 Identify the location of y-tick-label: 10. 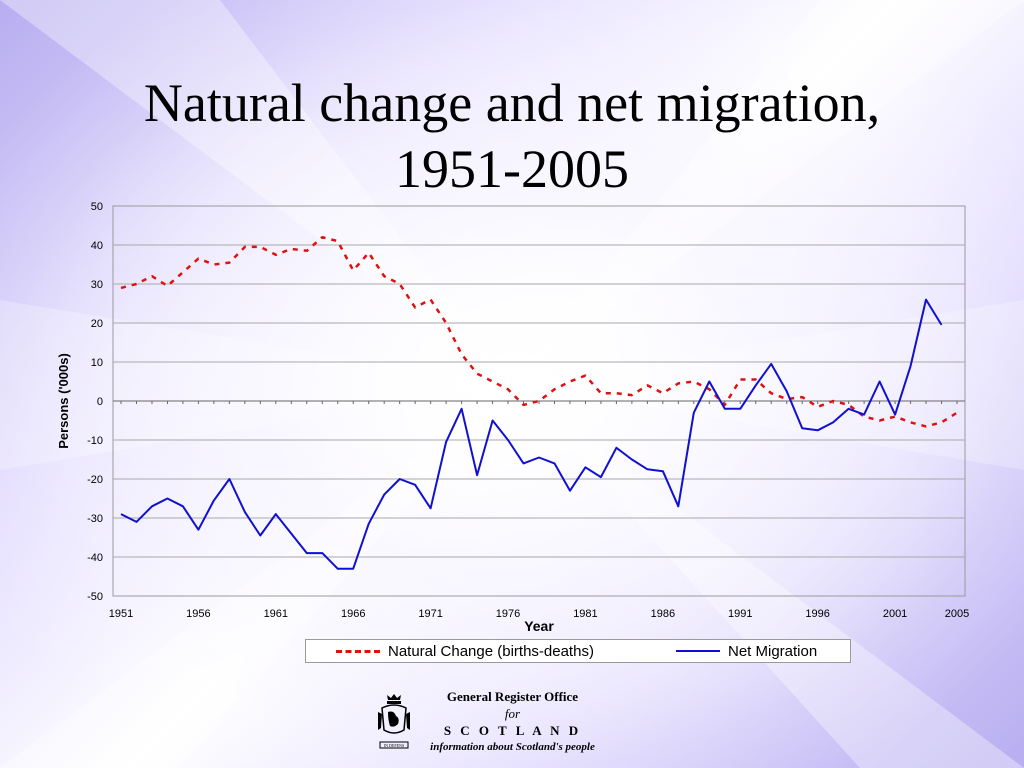
(97, 363).